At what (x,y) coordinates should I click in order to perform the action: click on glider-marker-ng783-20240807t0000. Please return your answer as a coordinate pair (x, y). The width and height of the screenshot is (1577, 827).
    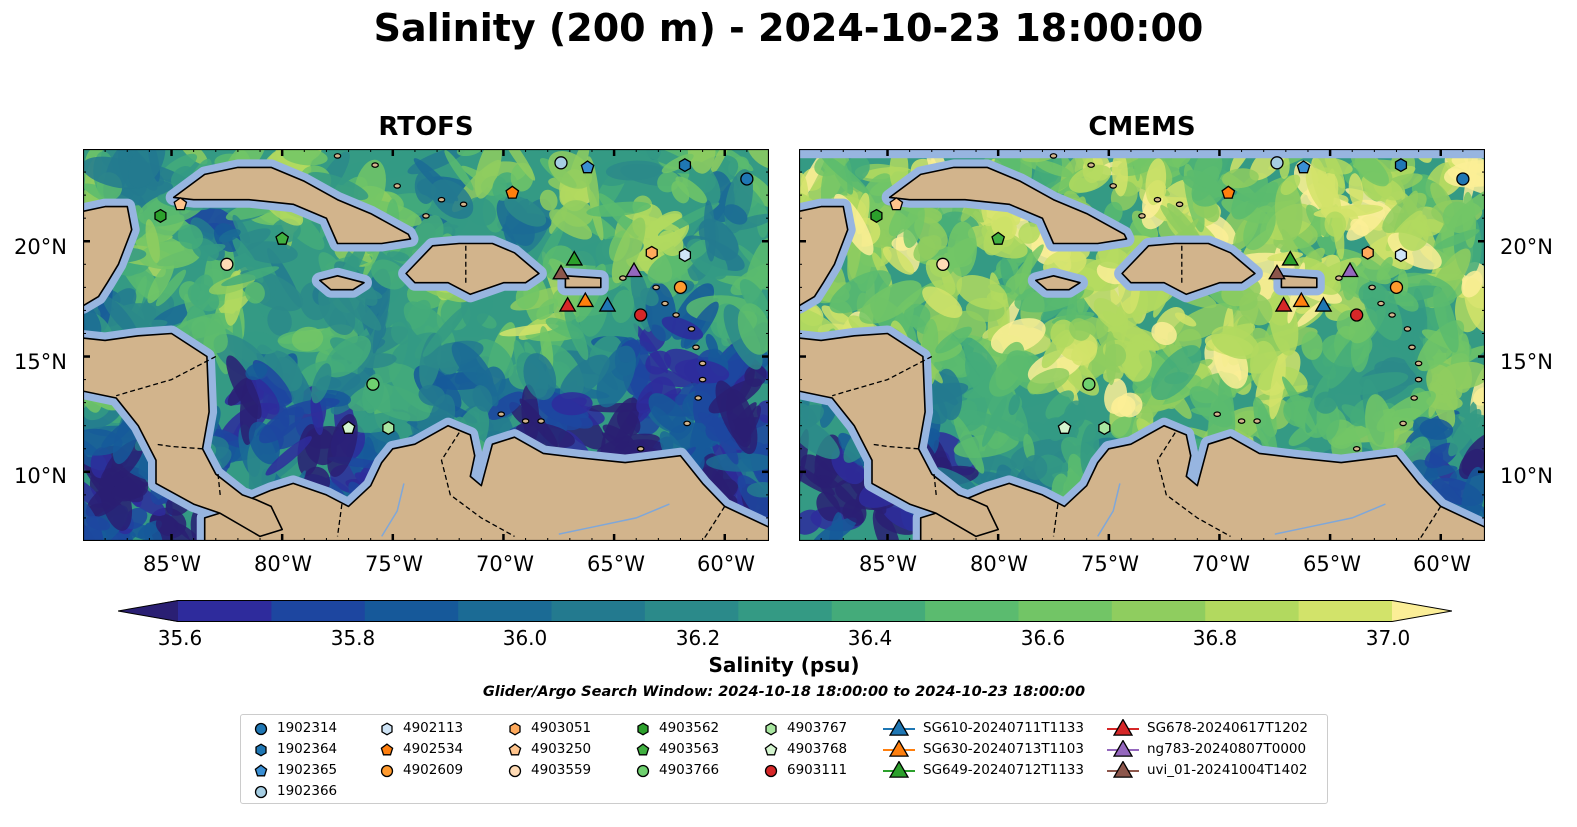
    Looking at the image, I should click on (634, 269).